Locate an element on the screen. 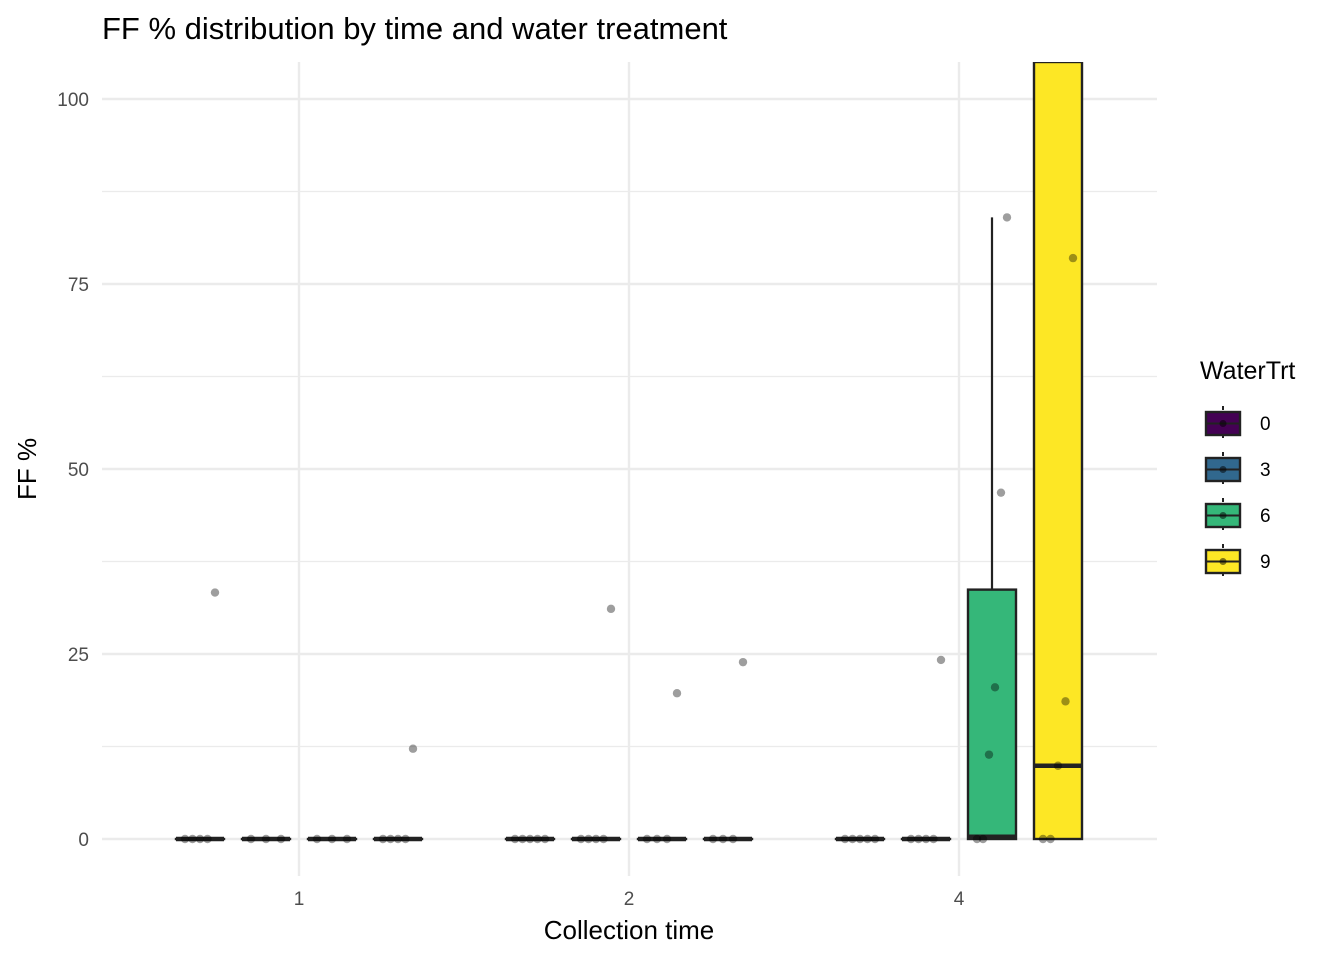  legend-label: 0 is located at coordinates (1265, 424).